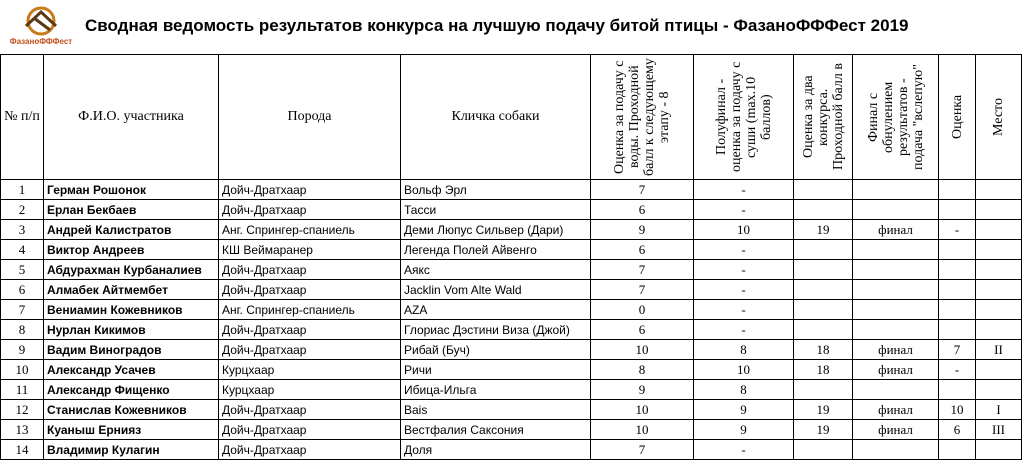 Image resolution: width=1024 pixels, height=461 pixels. I want to click on cell: Александр Усачев, so click(131, 369).